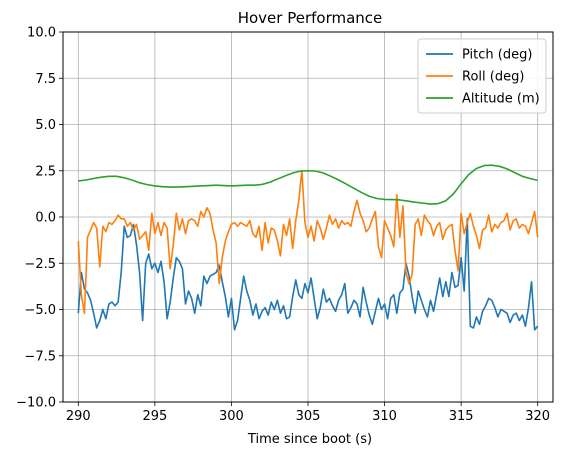 The image size is (568, 455). What do you see at coordinates (308, 184) in the screenshot?
I see `series-line-altitude` at bounding box center [308, 184].